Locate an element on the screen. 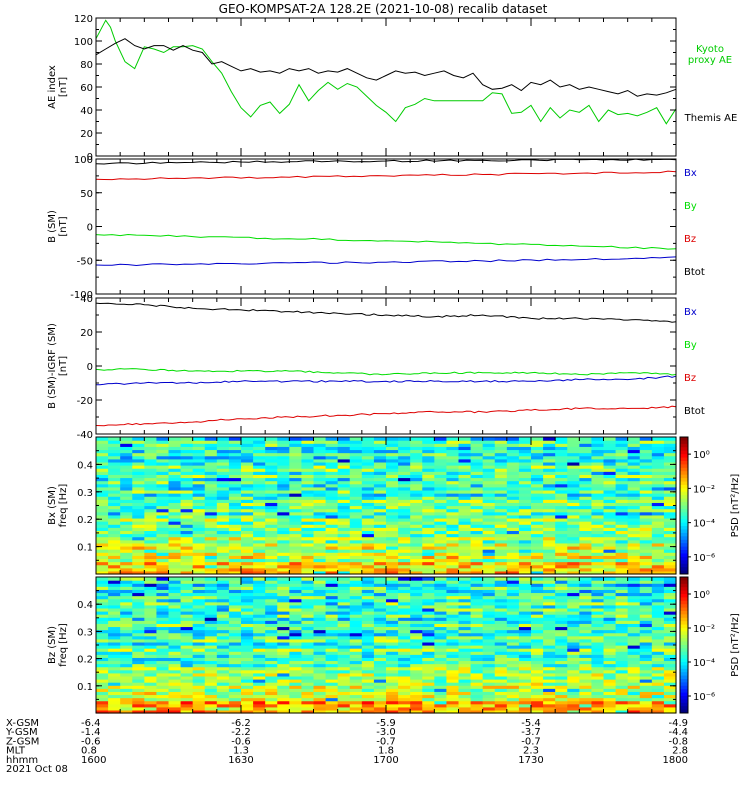 The width and height of the screenshot is (750, 800). ephemeris-value: -6.2 is located at coordinates (241, 723).